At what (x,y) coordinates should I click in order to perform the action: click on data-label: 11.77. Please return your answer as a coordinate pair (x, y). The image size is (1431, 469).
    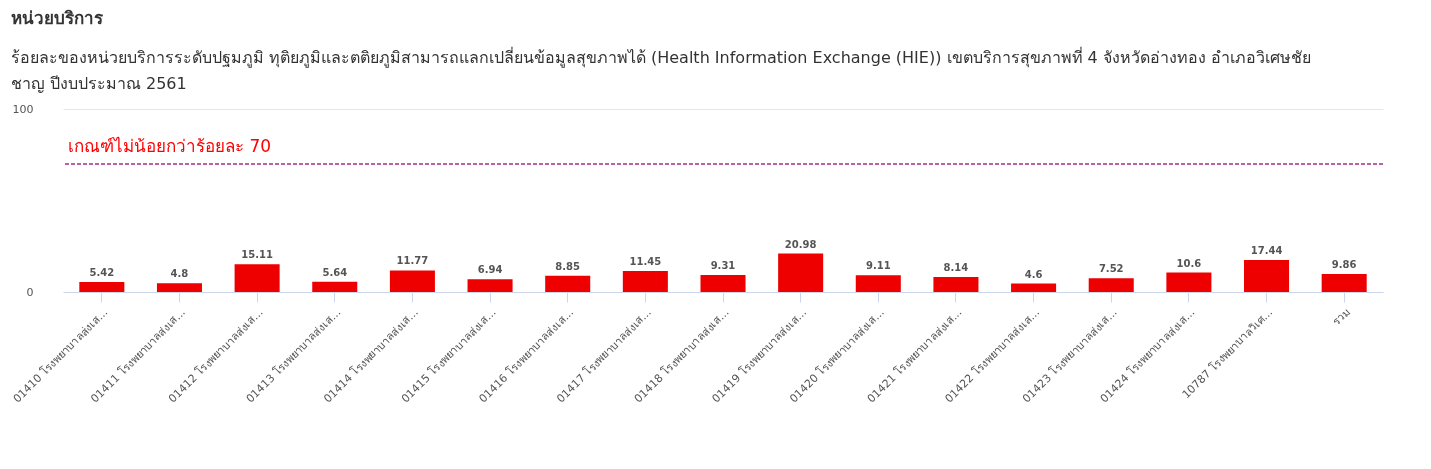
    Looking at the image, I should click on (412, 261).